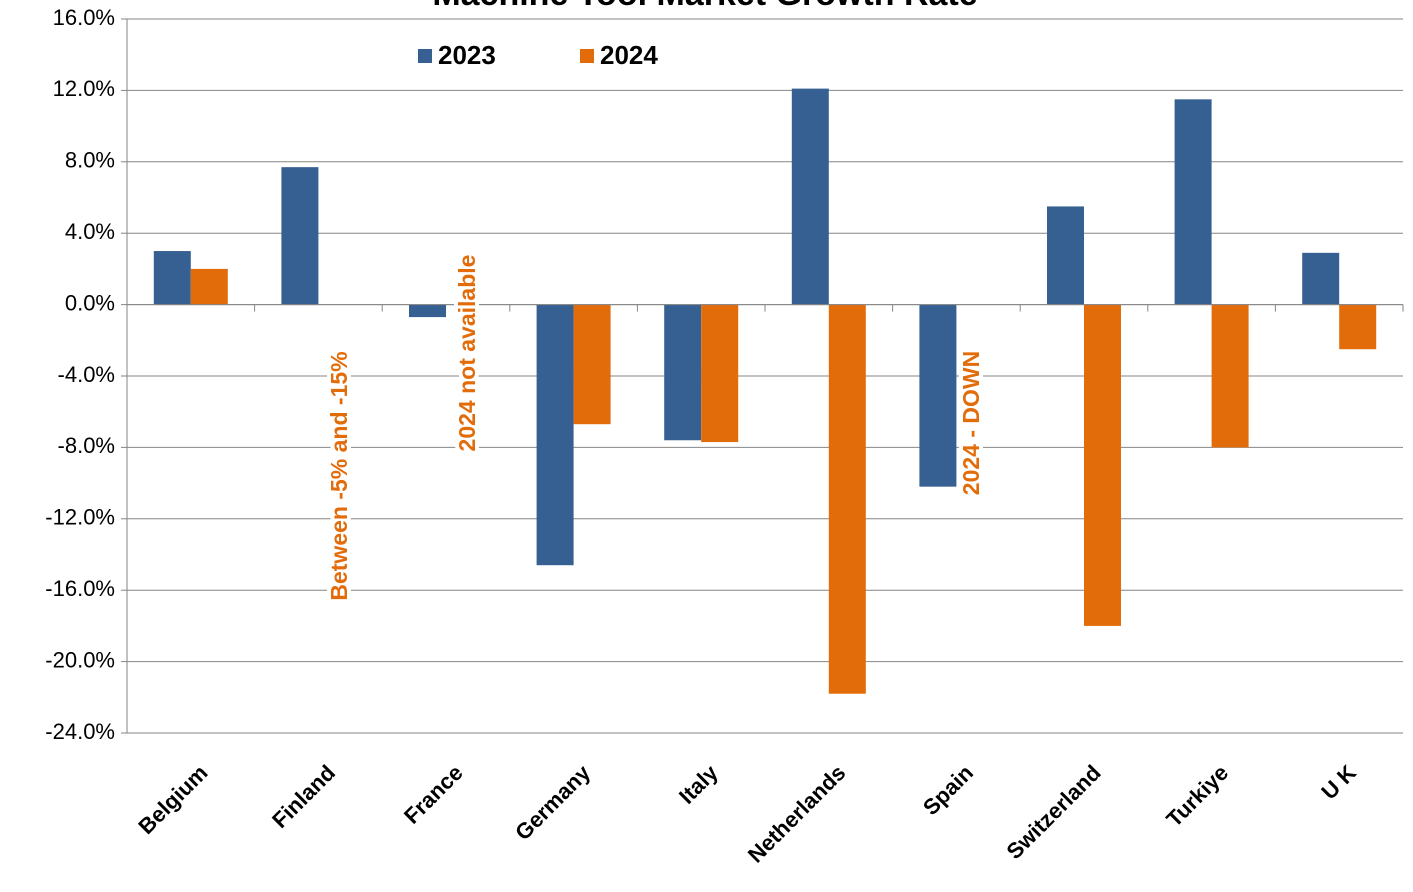 The width and height of the screenshot is (1413, 892). Describe the element at coordinates (1338, 782) in the screenshot. I see `x-tick-label: U K` at that location.